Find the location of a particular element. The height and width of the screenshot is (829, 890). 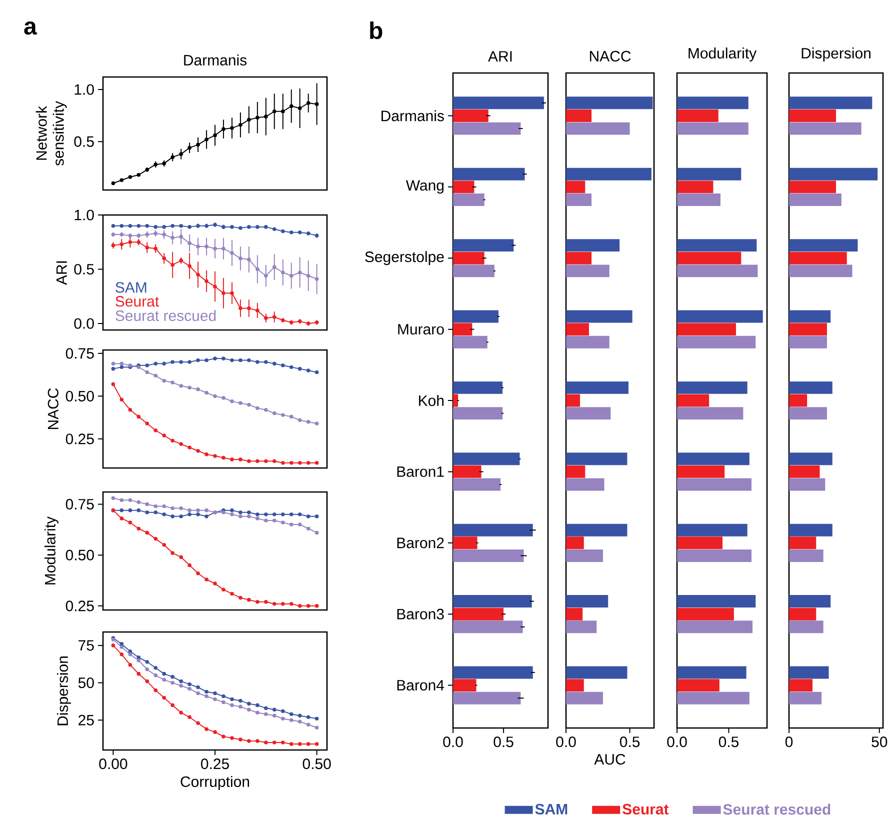

y-tick-label: 25 is located at coordinates (86, 720).